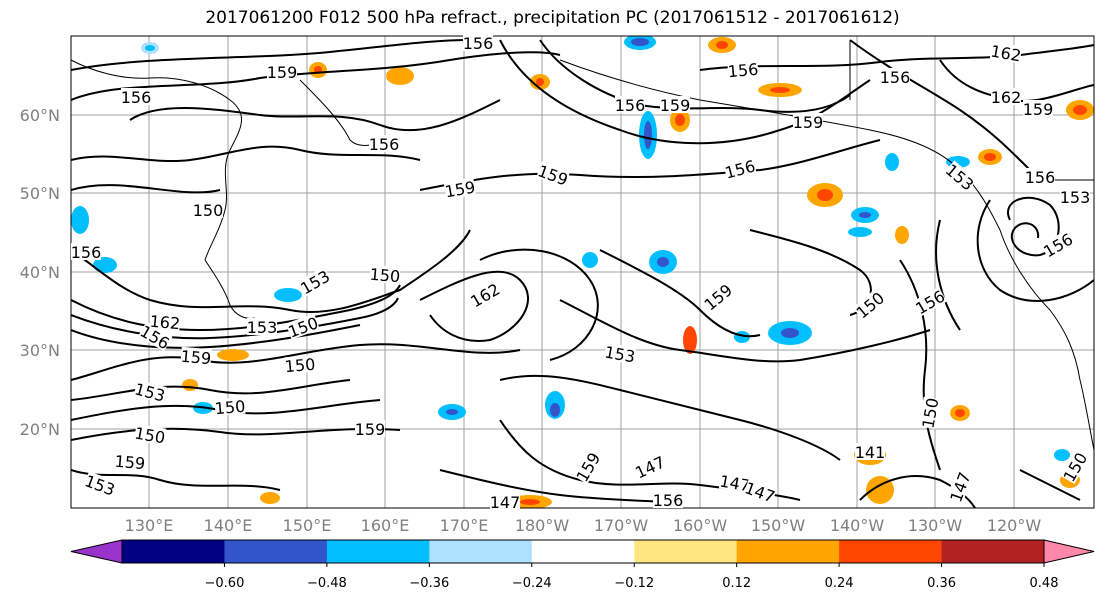 The height and width of the screenshot is (601, 1105). I want to click on colorbar-tick-label: 0.12, so click(736, 583).